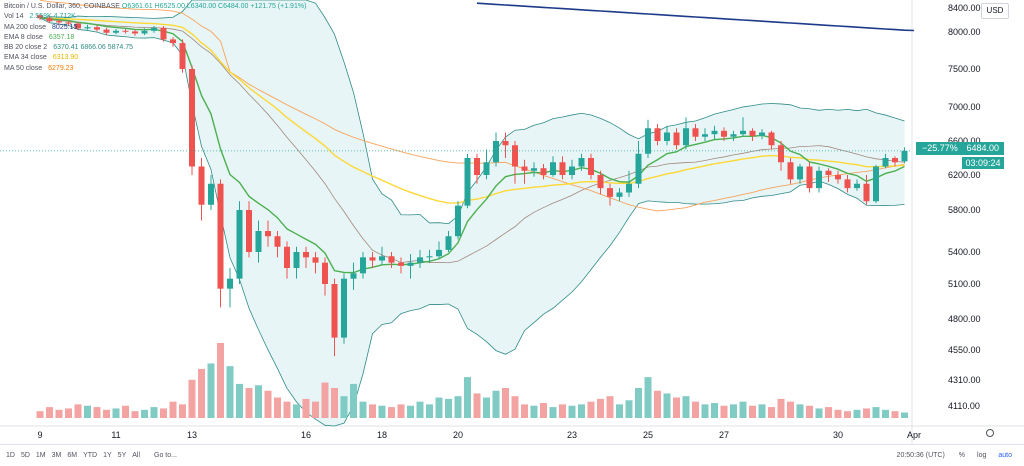 The width and height of the screenshot is (1024, 466). Describe the element at coordinates (74, 6) in the screenshot. I see `interval-label: 360` at that location.